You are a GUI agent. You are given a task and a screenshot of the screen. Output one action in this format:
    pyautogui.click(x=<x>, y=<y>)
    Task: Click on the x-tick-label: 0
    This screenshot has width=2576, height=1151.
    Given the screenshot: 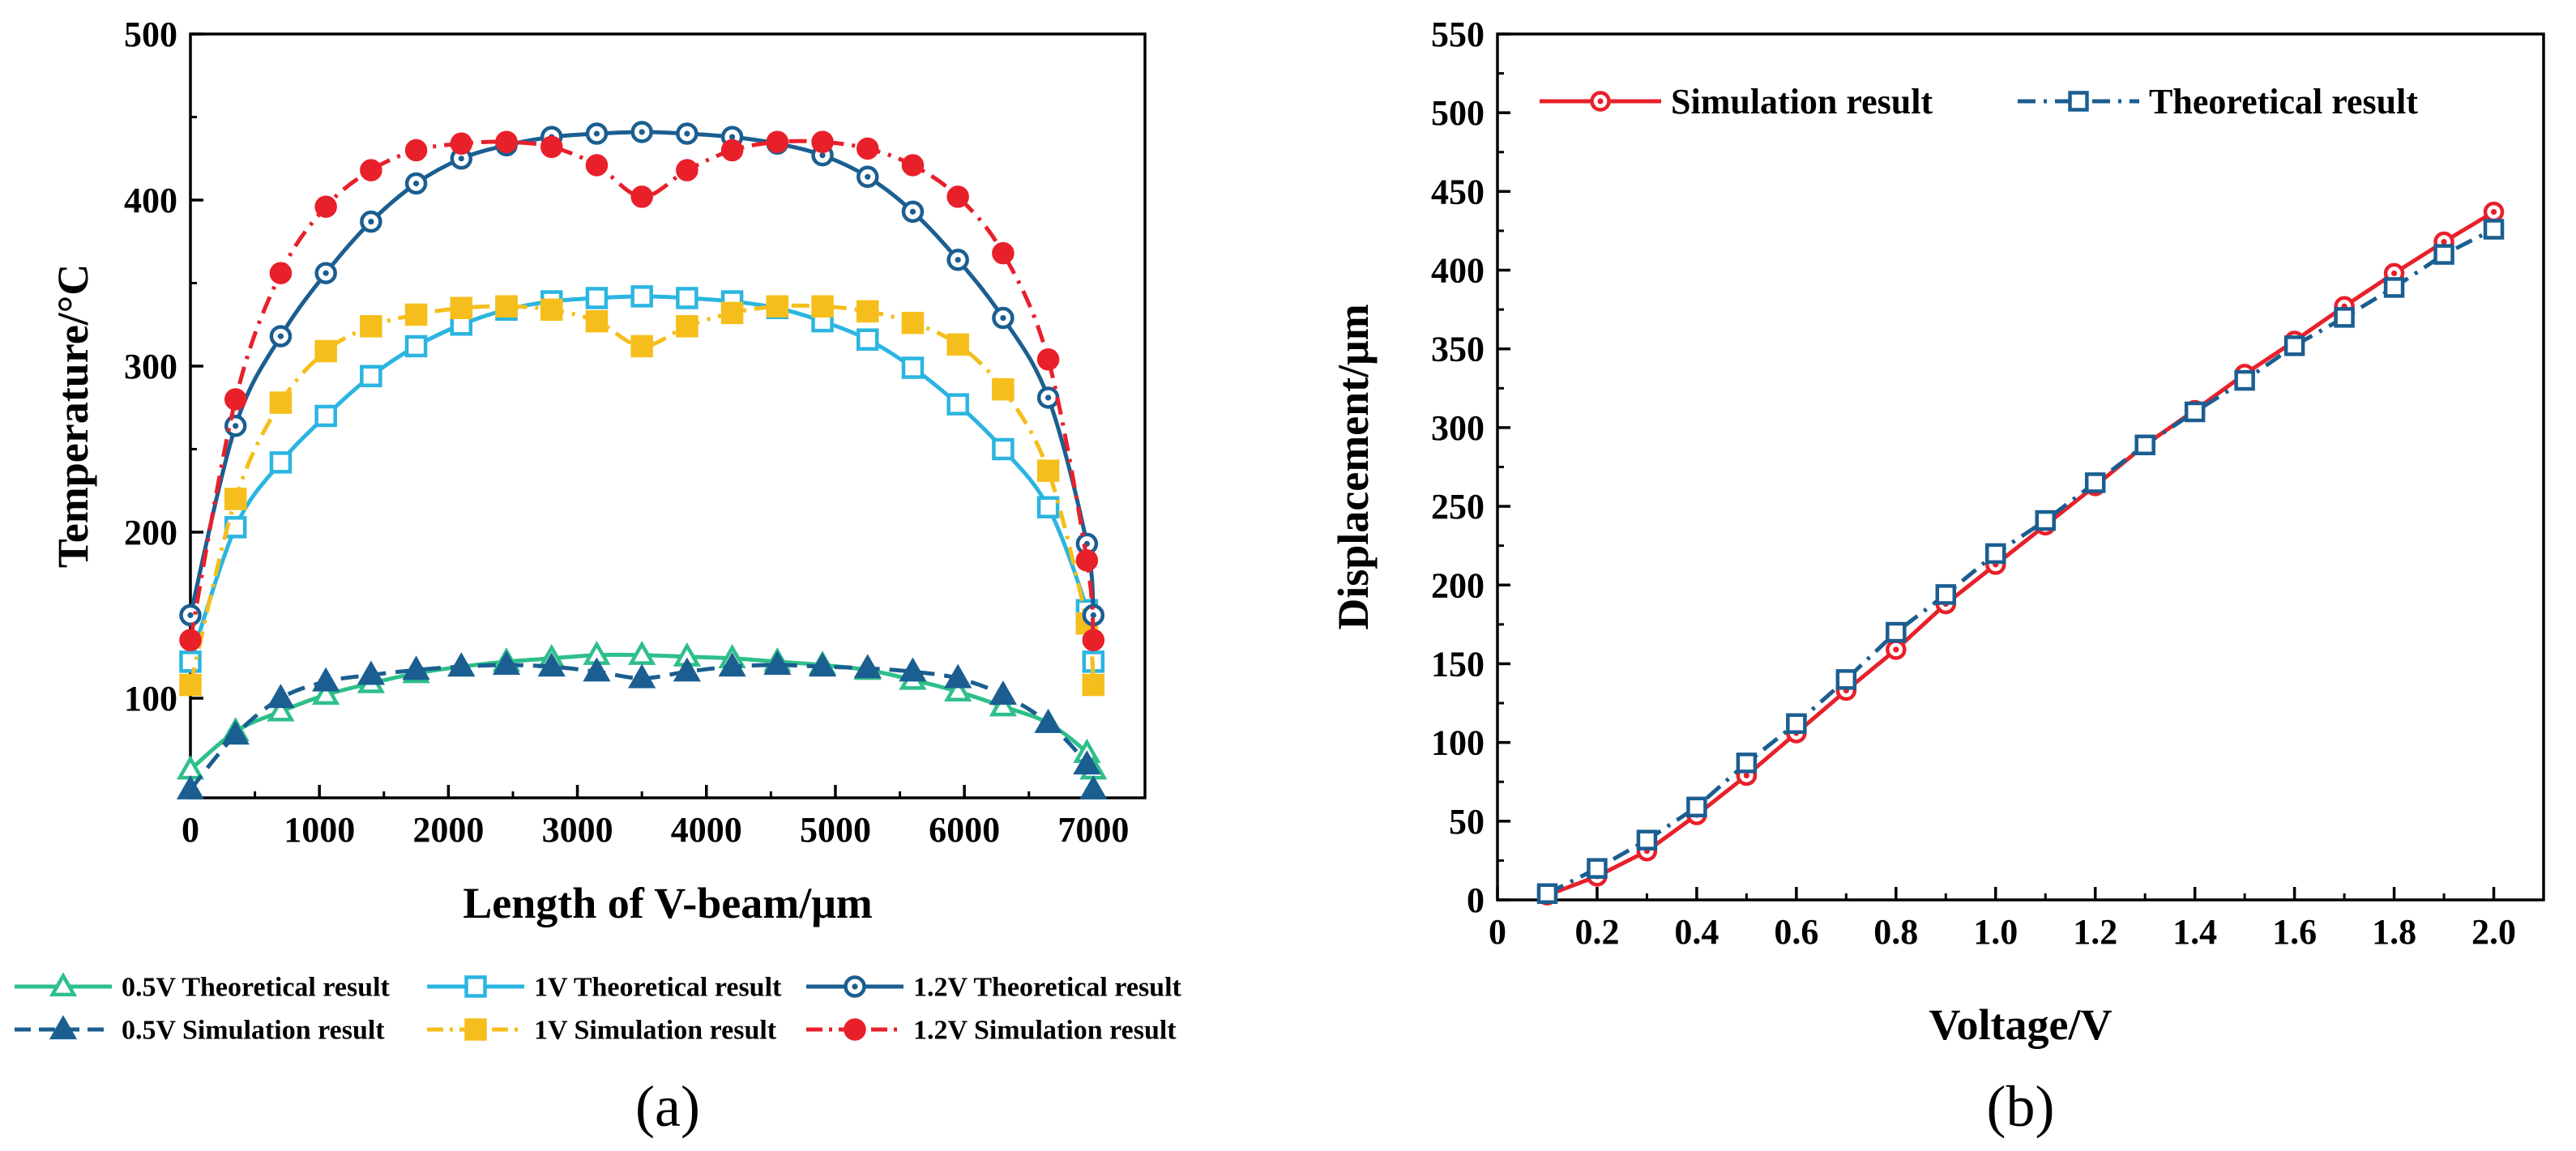 What is the action you would take?
    pyautogui.click(x=190, y=830)
    